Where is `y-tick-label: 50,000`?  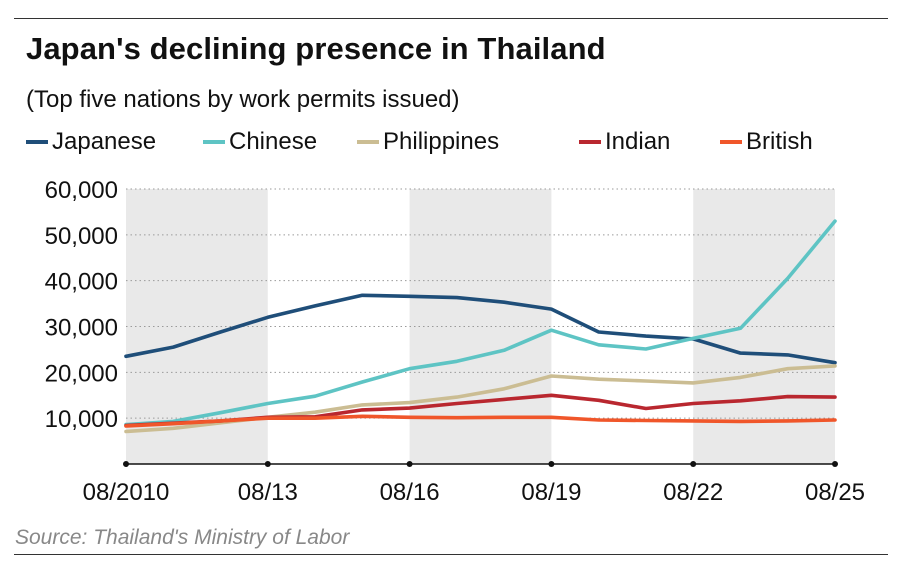 y-tick-label: 50,000 is located at coordinates (81, 236).